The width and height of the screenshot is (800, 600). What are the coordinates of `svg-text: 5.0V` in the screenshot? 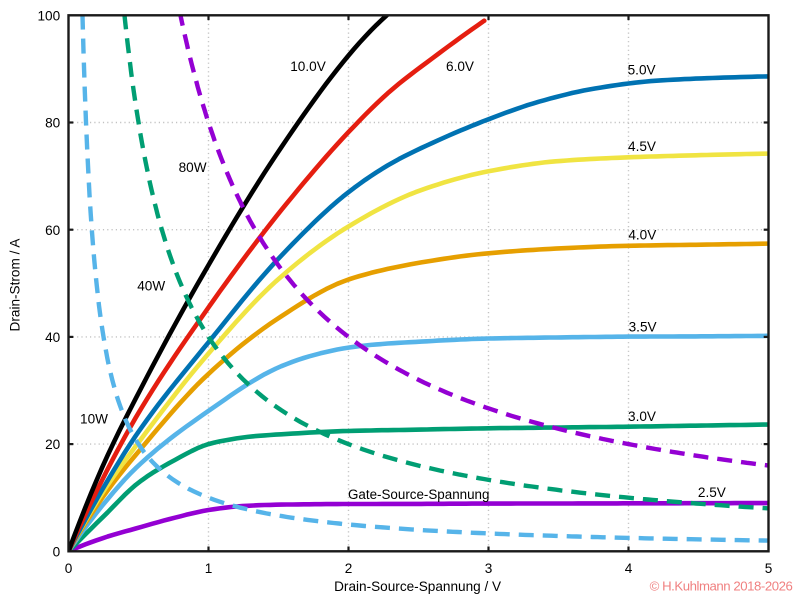 It's located at (642, 69).